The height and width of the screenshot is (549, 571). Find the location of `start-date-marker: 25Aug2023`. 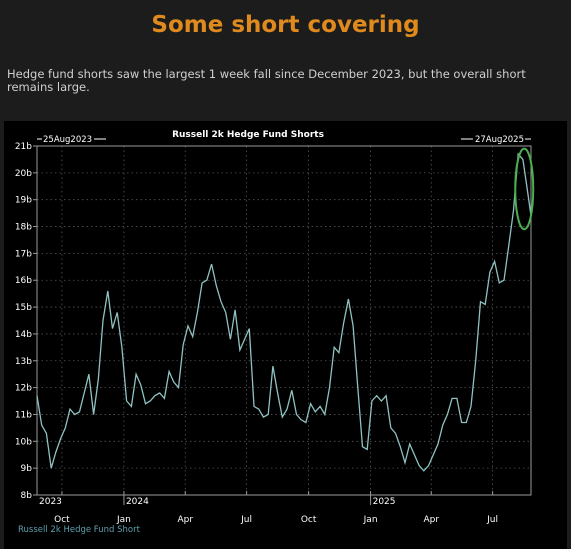

start-date-marker: 25Aug2023 is located at coordinates (72, 140).